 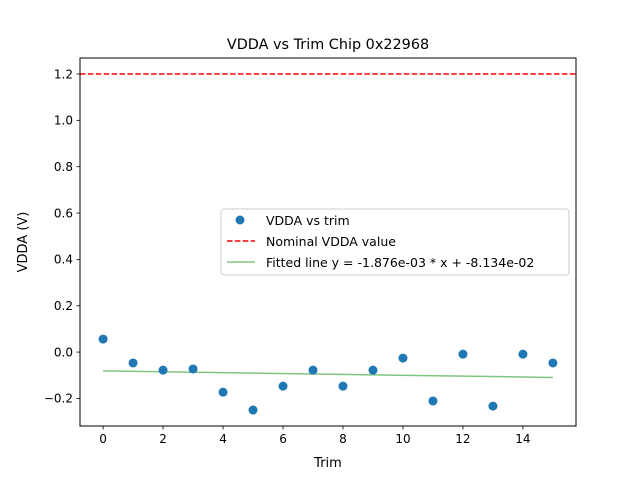 What do you see at coordinates (103, 439) in the screenshot?
I see `x-tick-label: 0` at bounding box center [103, 439].